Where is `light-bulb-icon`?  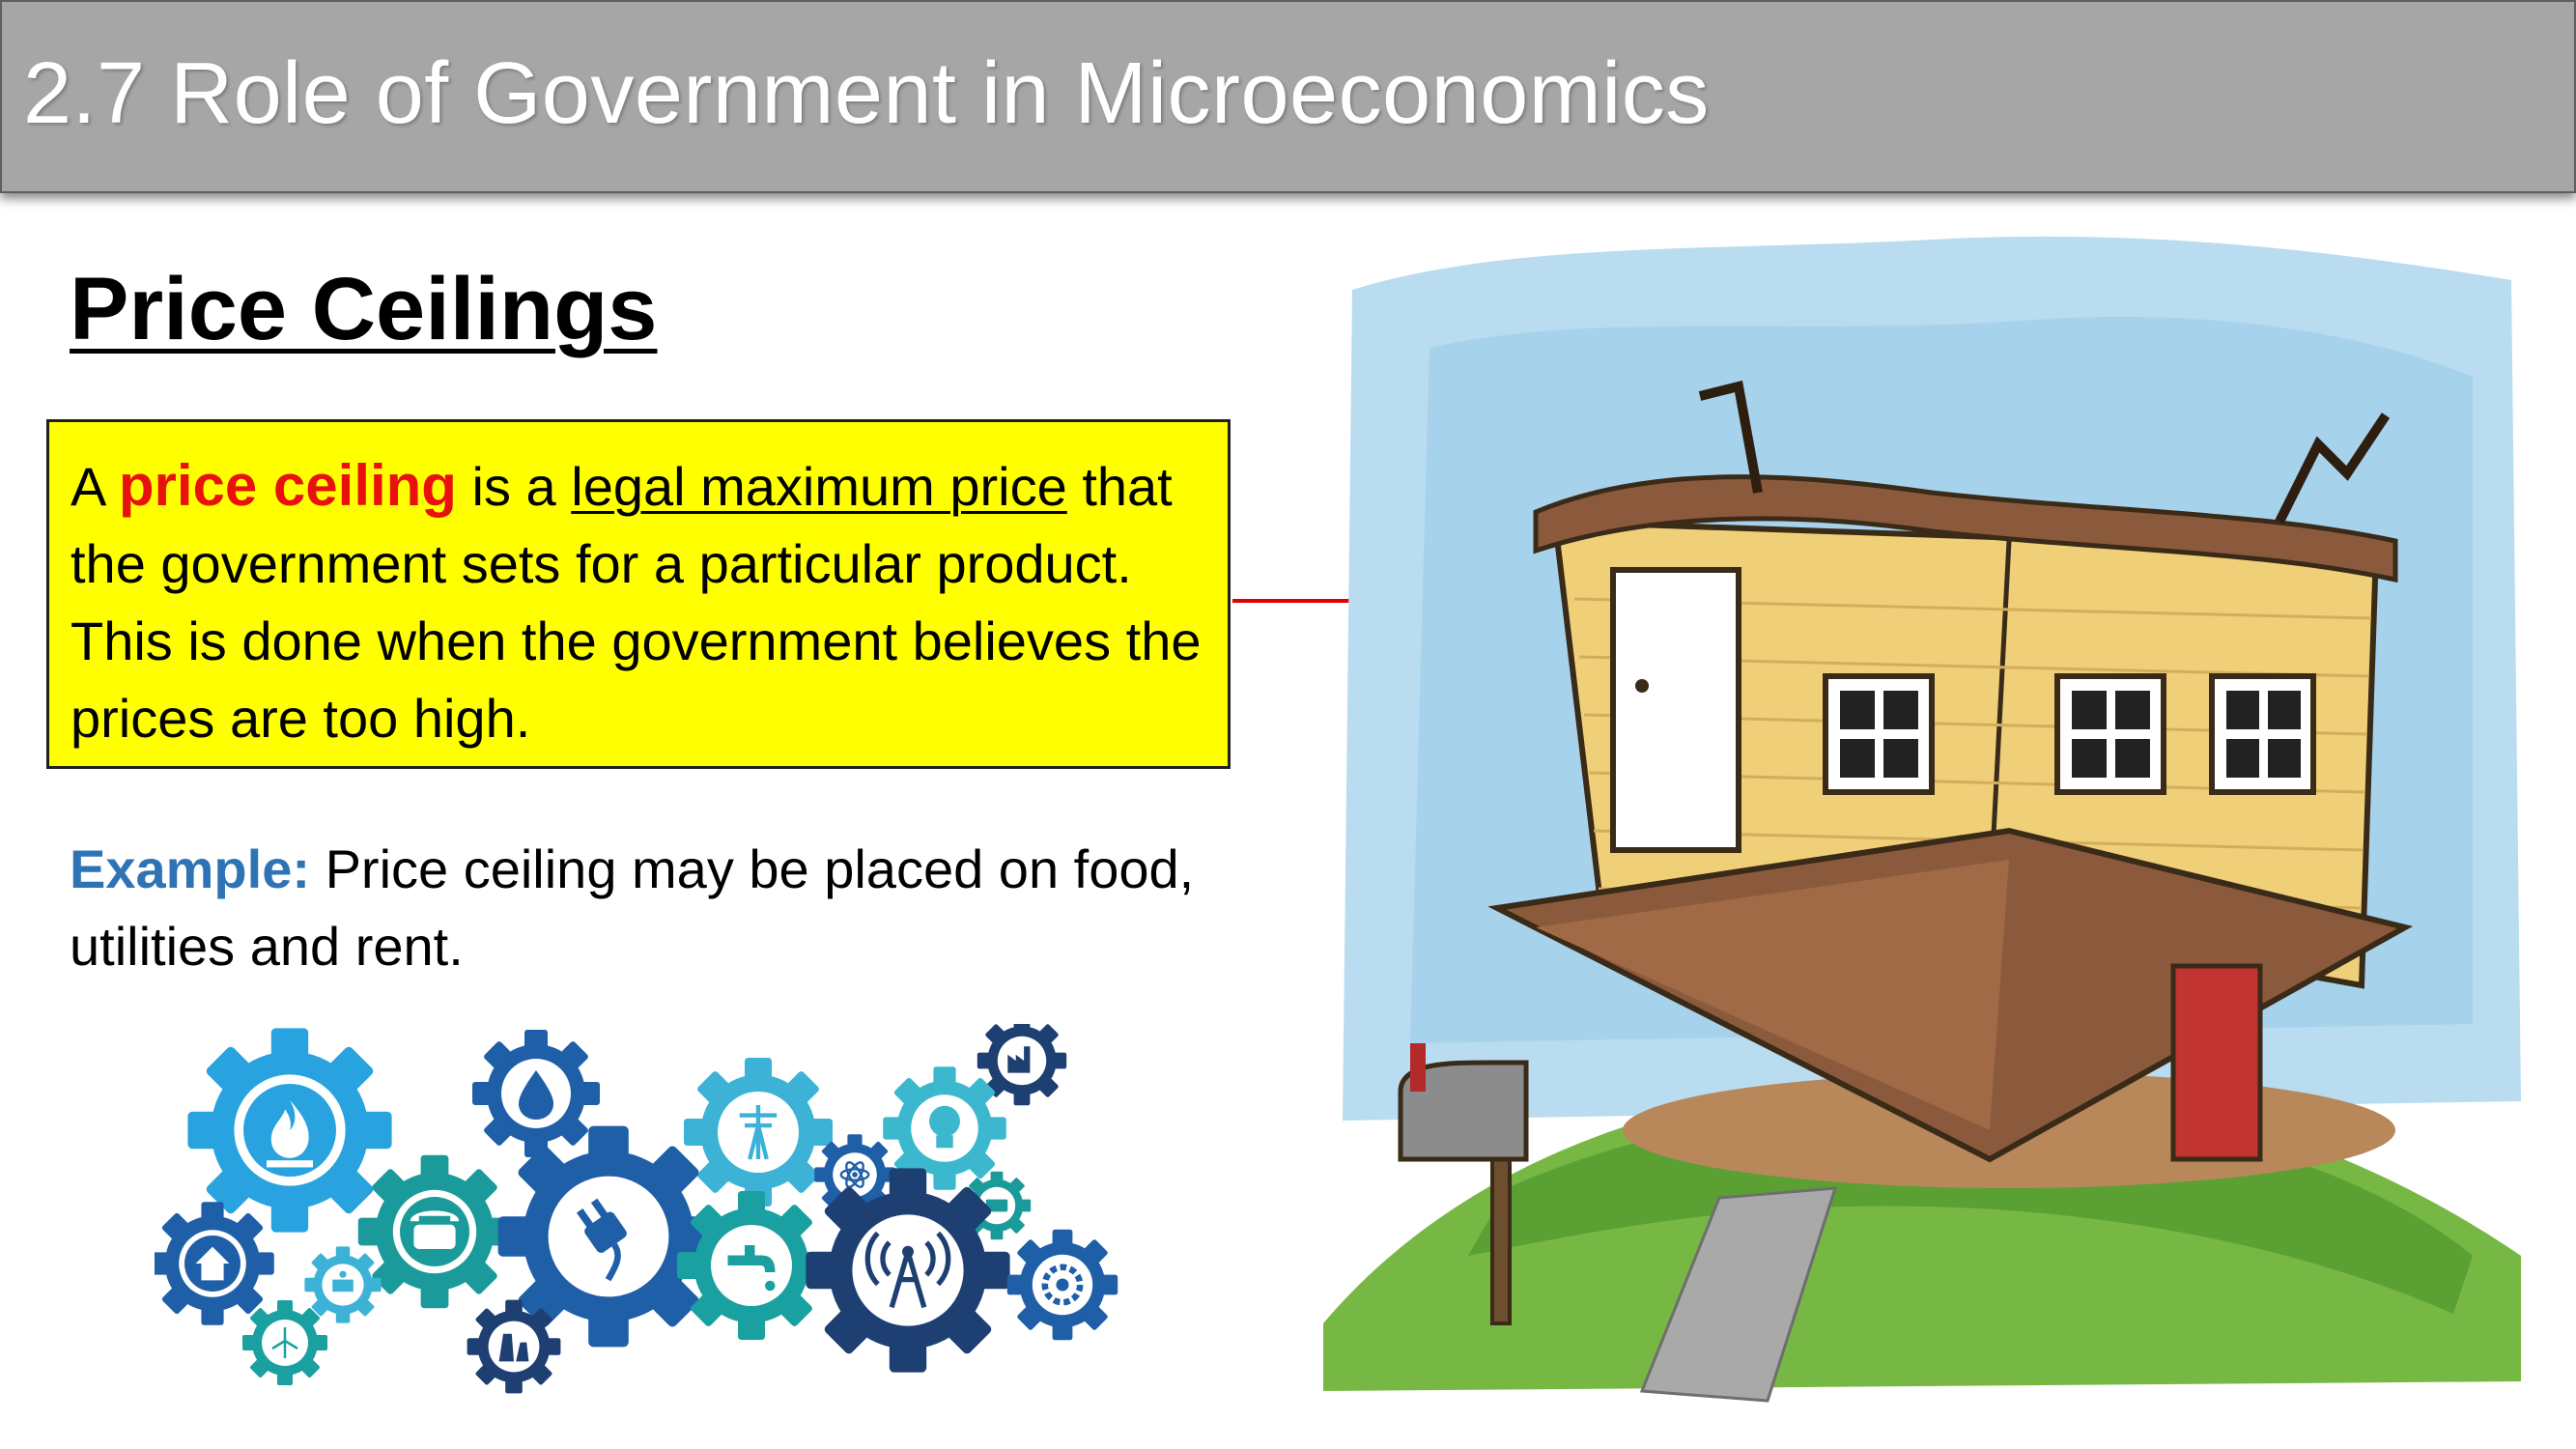 light-bulb-icon is located at coordinates (944, 1128).